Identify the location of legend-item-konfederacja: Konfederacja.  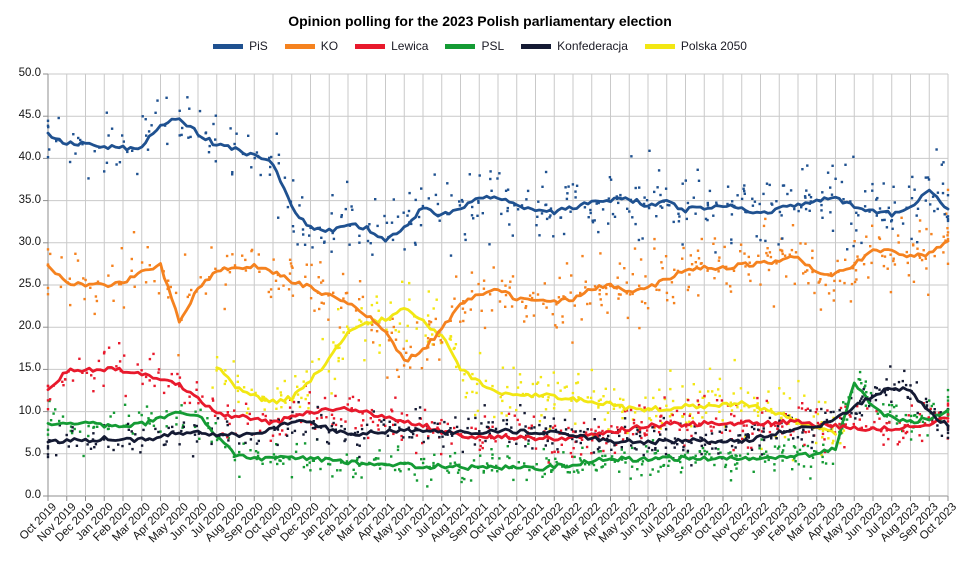
(574, 46).